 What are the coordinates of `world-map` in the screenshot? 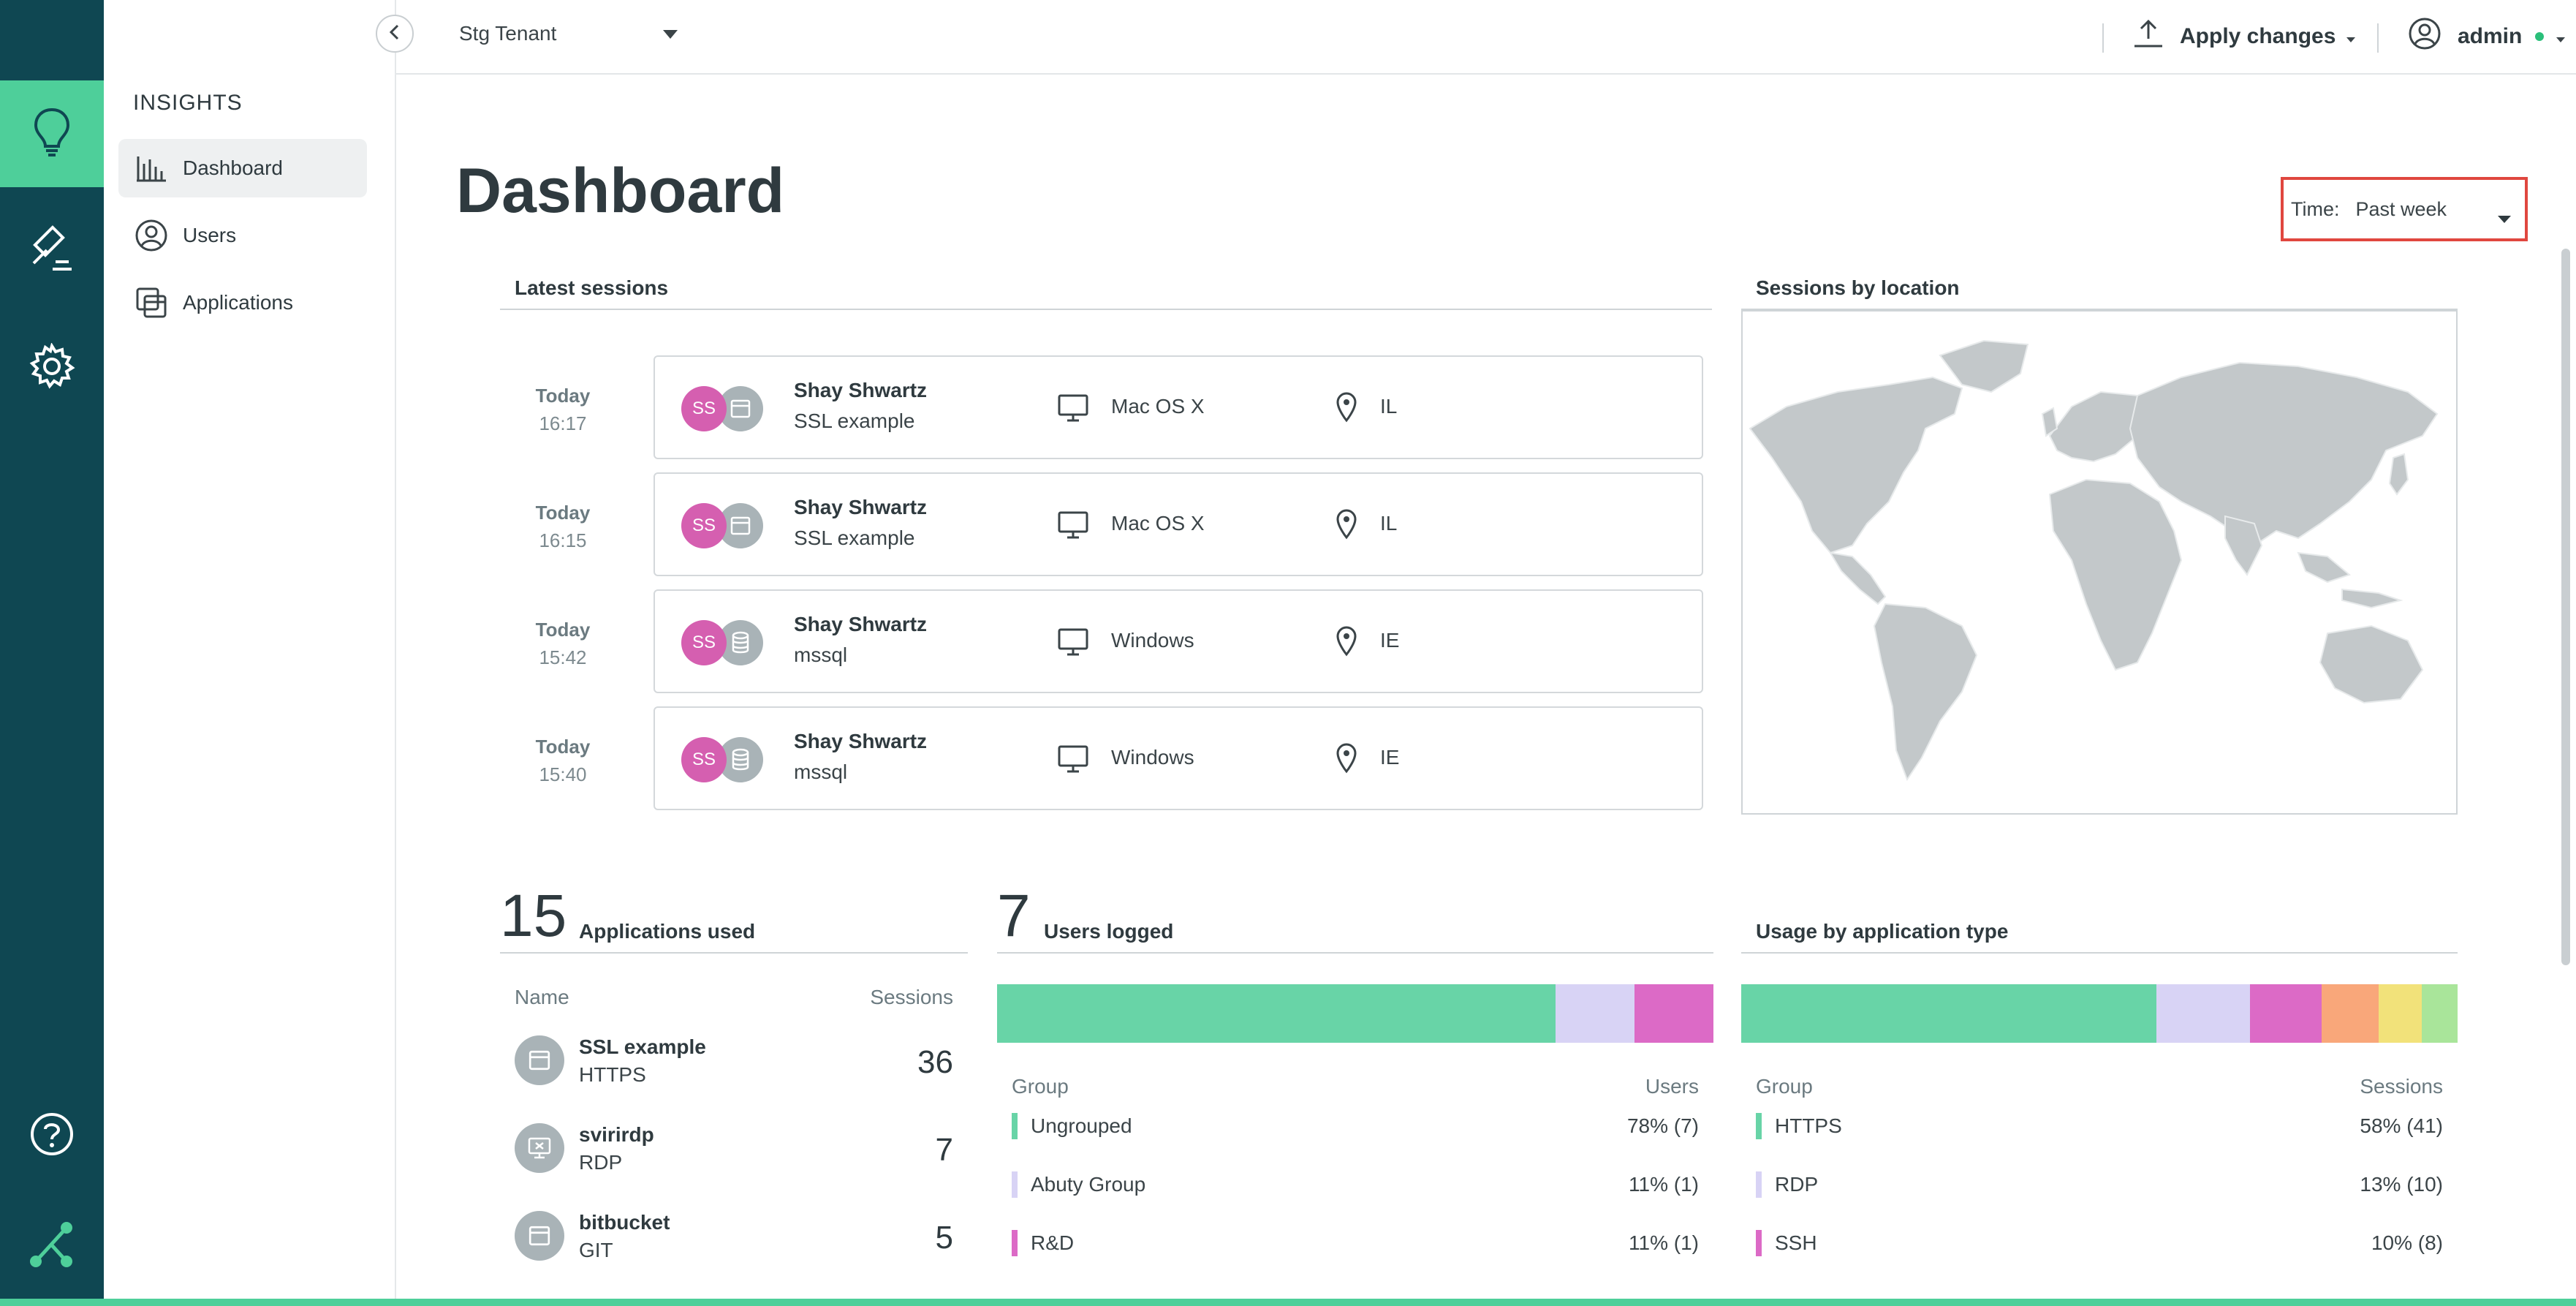 It's located at (2099, 563).